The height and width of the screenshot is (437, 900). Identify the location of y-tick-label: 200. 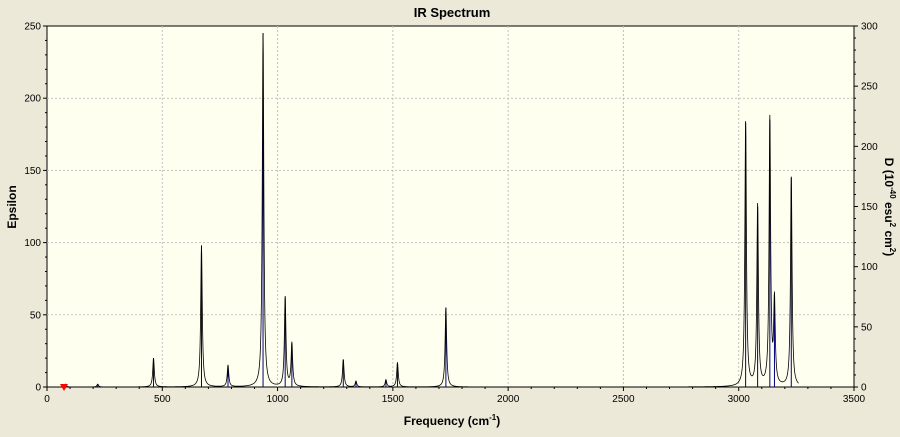
(32, 99).